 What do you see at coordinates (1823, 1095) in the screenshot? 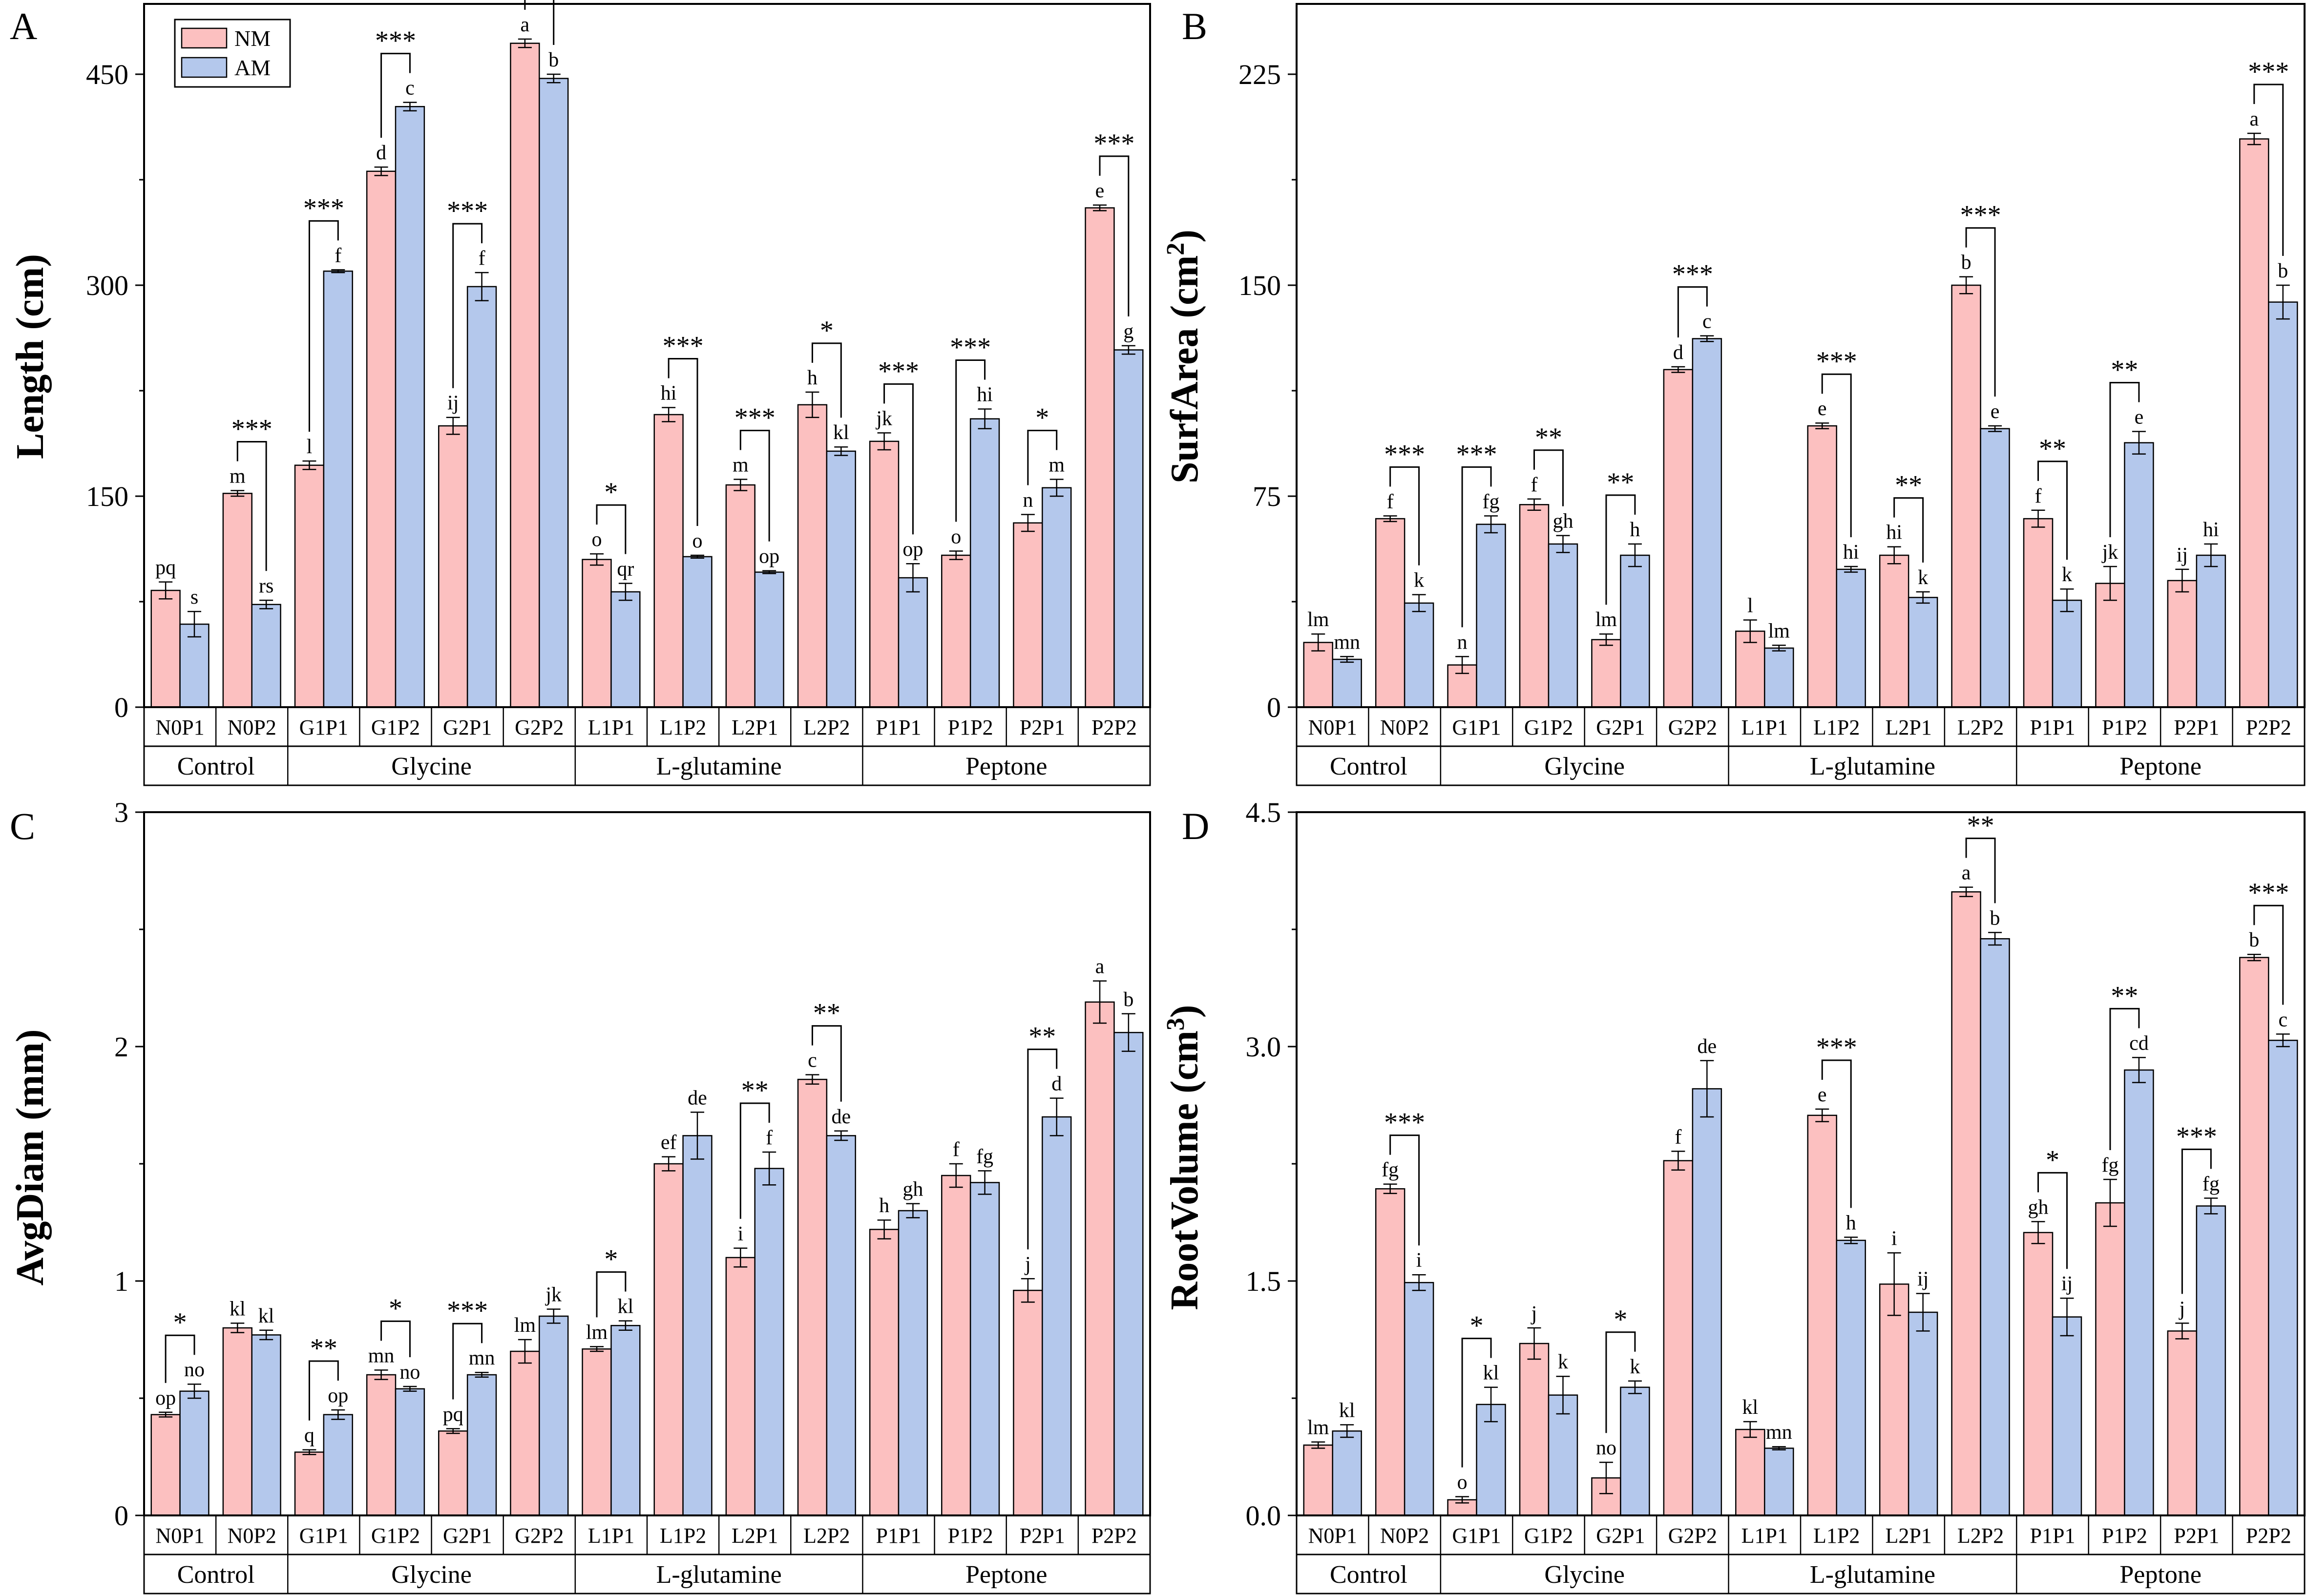
I see `significance-letter: e` at bounding box center [1823, 1095].